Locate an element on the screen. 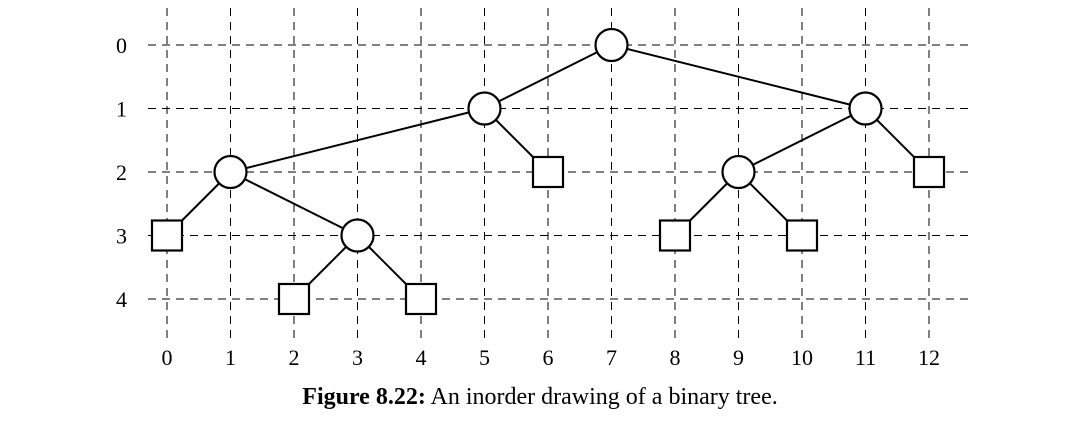 The width and height of the screenshot is (1080, 421). y-tick-label: 0 is located at coordinates (121, 45).